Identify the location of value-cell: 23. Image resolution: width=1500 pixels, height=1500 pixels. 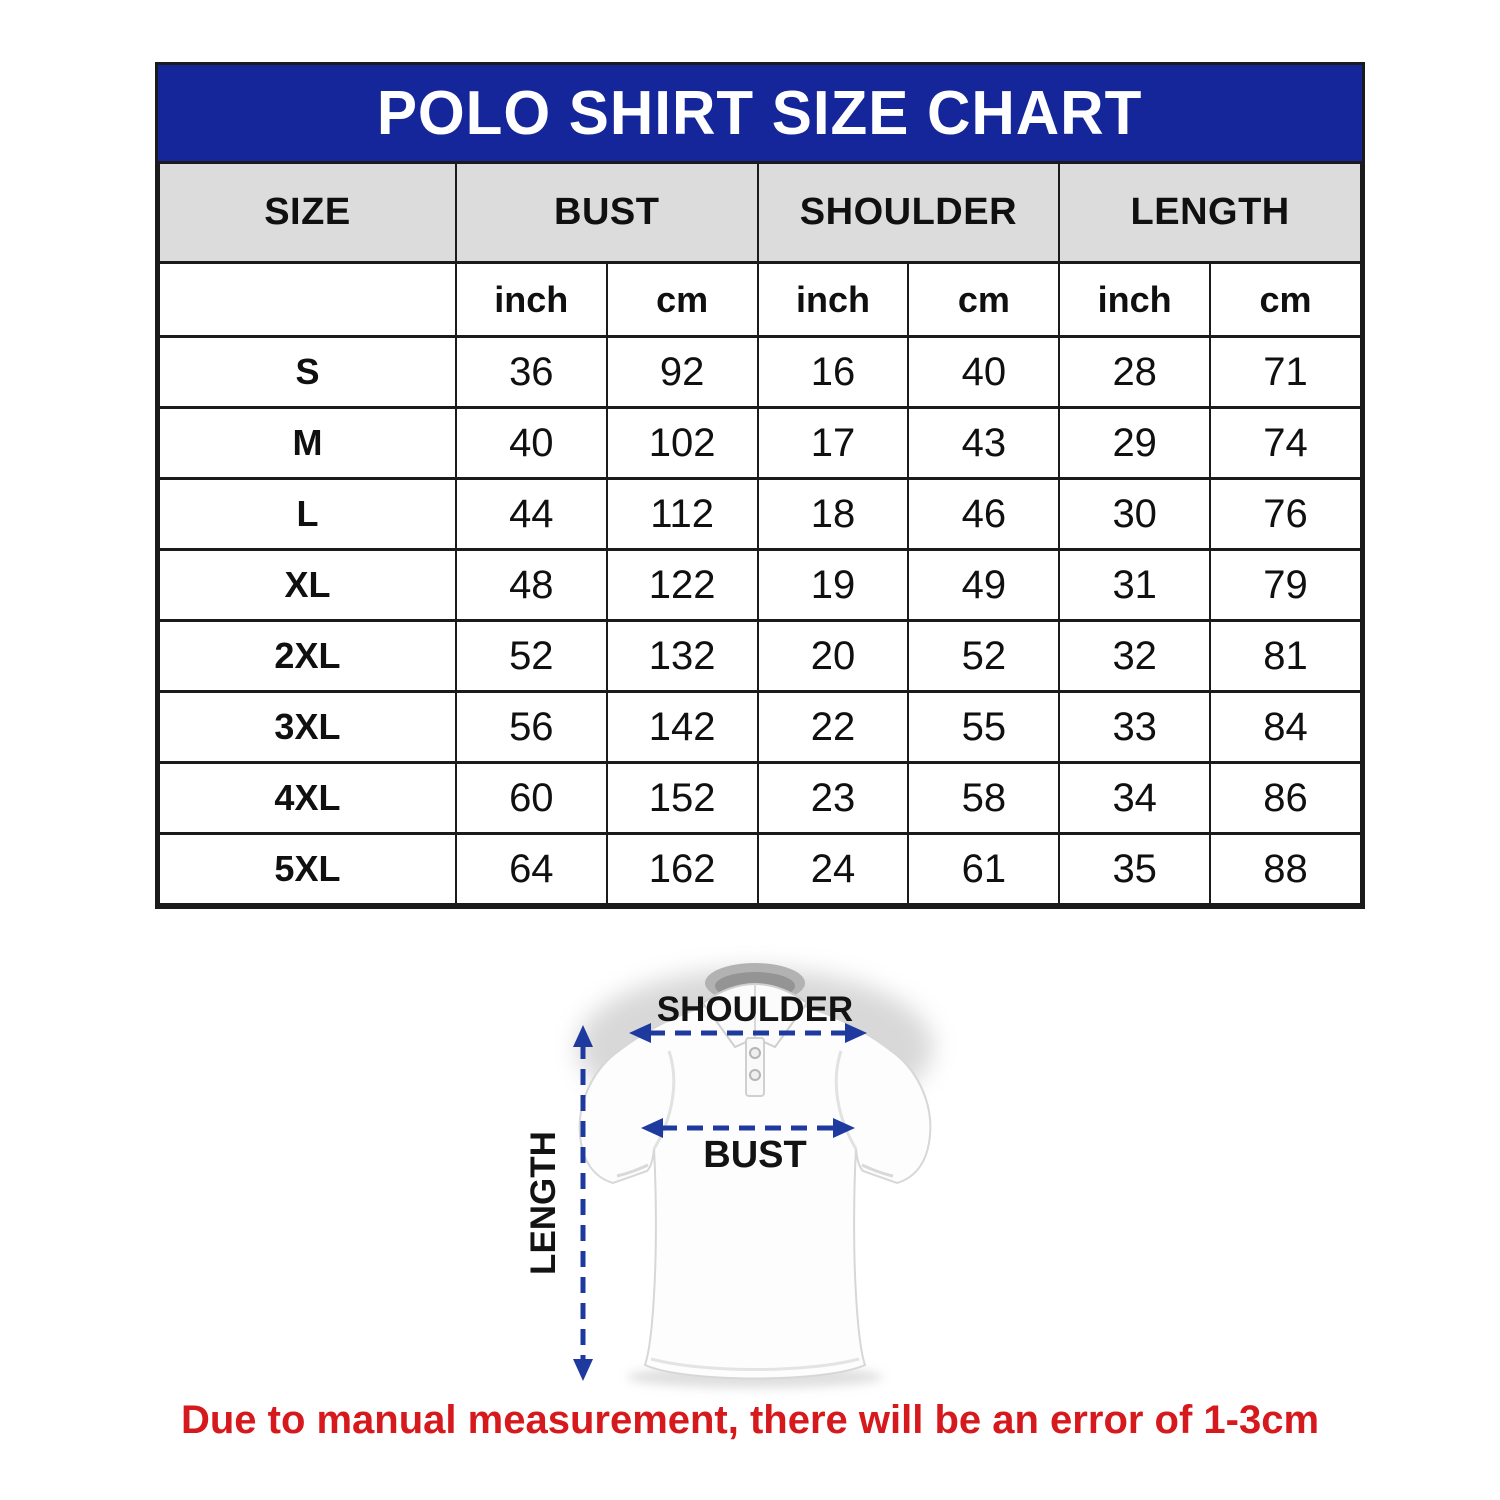
(833, 798).